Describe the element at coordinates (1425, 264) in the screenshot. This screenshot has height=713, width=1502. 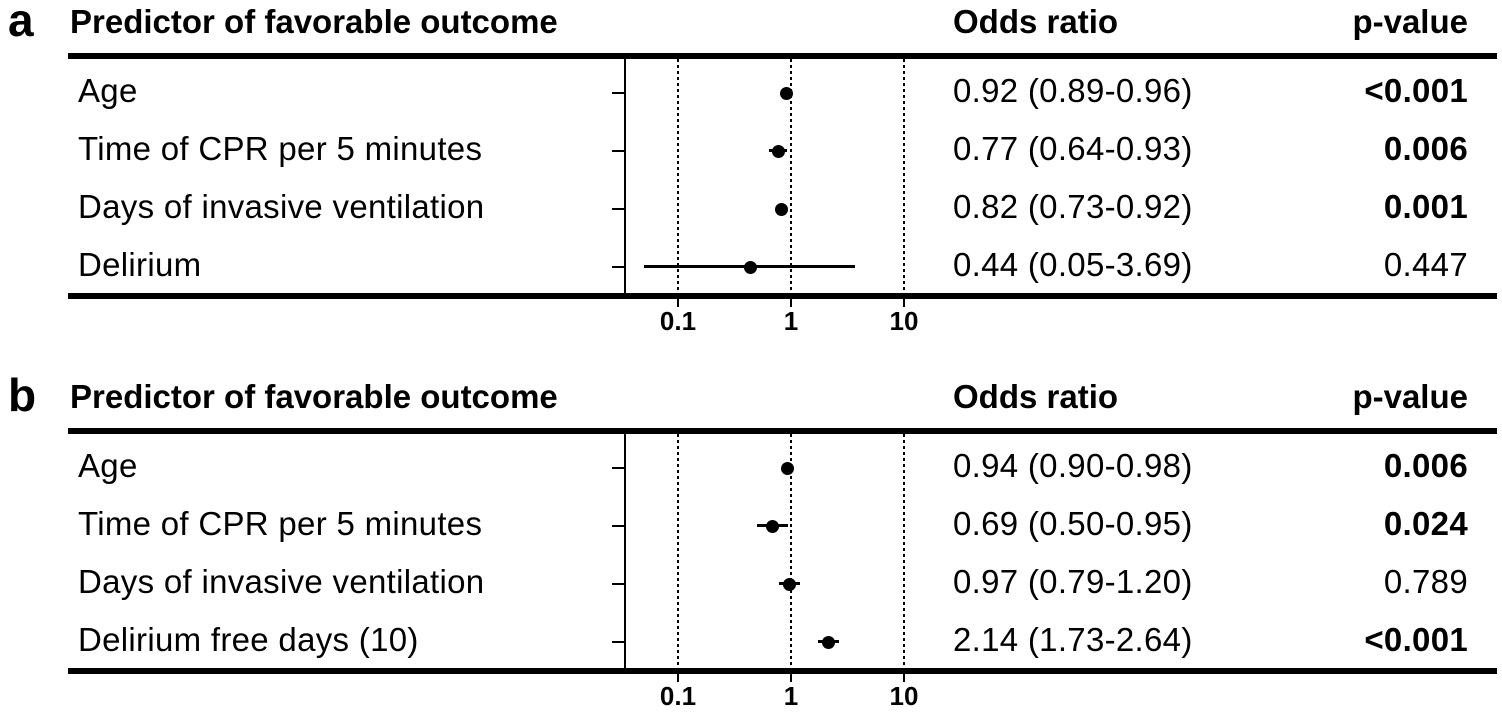
I see `p-value: 0.447` at that location.